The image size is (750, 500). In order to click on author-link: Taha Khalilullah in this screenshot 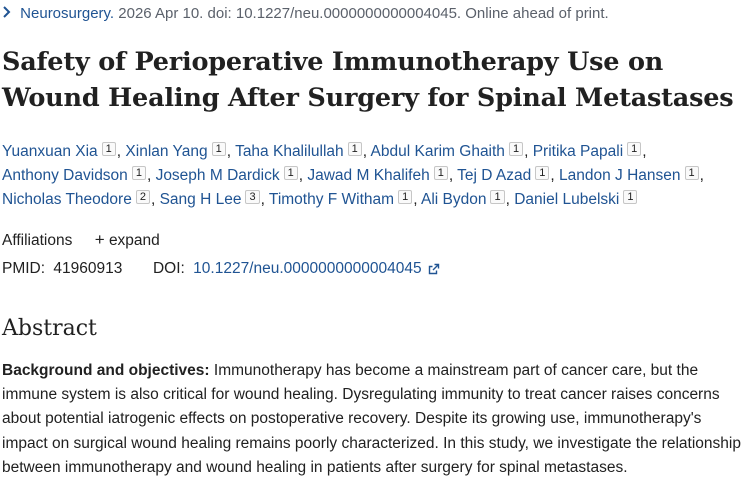, I will do `click(289, 151)`.